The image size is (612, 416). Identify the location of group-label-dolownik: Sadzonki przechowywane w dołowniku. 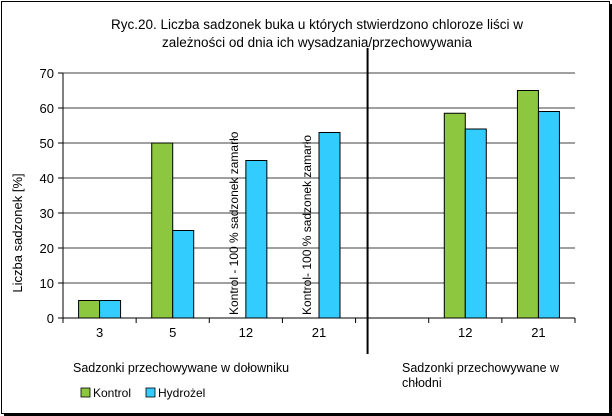
(181, 368).